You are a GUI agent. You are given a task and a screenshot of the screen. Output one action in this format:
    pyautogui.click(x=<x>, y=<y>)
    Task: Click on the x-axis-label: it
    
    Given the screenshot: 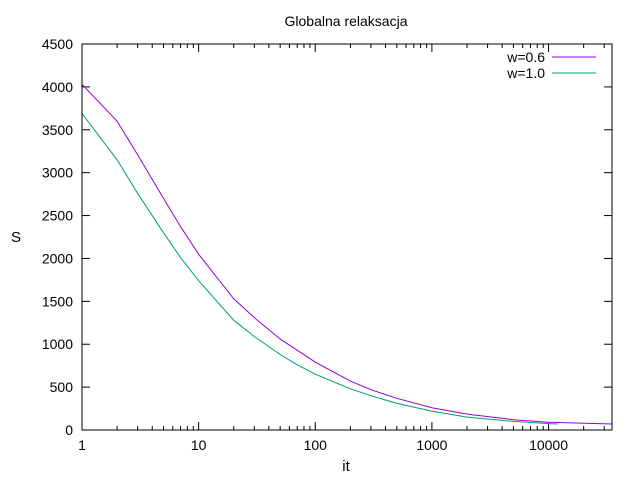 What is the action you would take?
    pyautogui.click(x=346, y=466)
    